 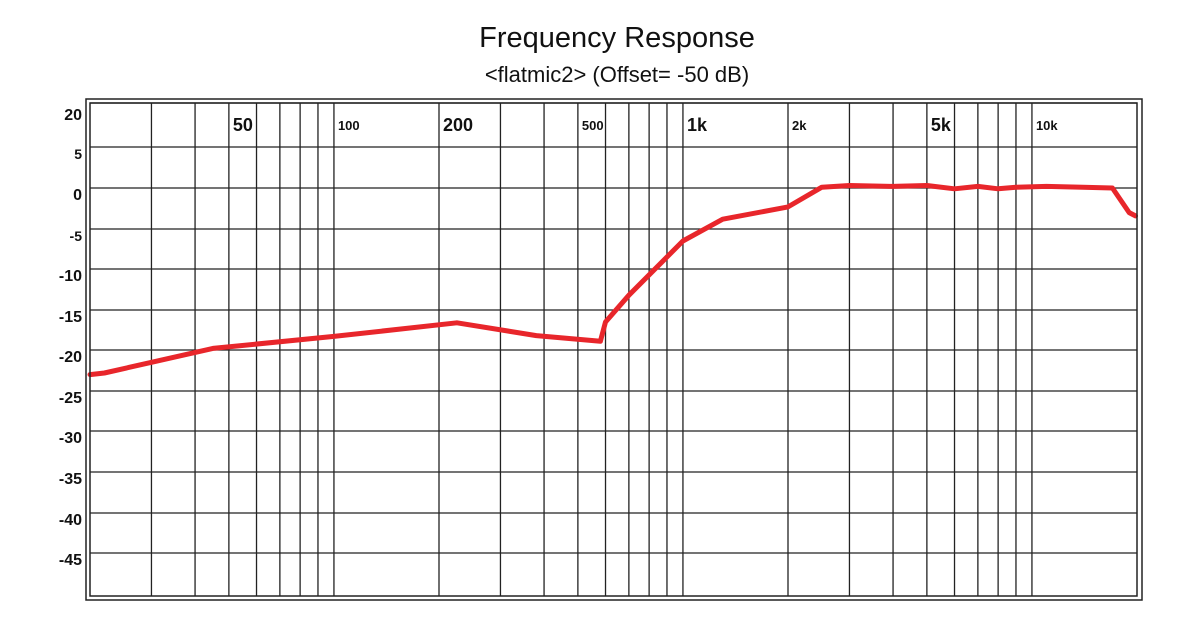 What do you see at coordinates (458, 125) in the screenshot?
I see `x-tick-label: 200` at bounding box center [458, 125].